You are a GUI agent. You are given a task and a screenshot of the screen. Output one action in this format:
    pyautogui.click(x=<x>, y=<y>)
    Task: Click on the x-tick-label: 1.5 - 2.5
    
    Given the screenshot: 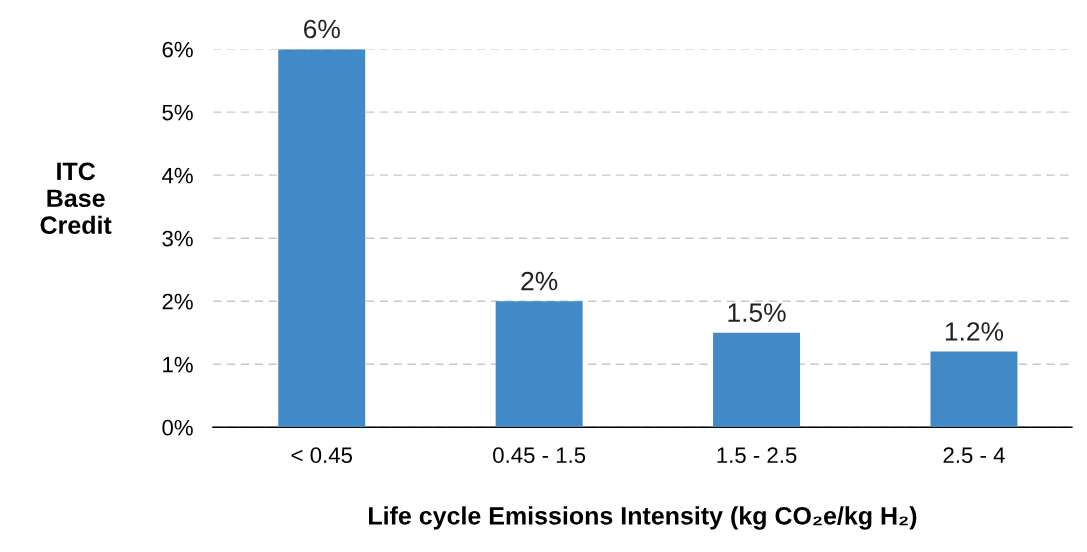 What is the action you would take?
    pyautogui.click(x=757, y=455)
    